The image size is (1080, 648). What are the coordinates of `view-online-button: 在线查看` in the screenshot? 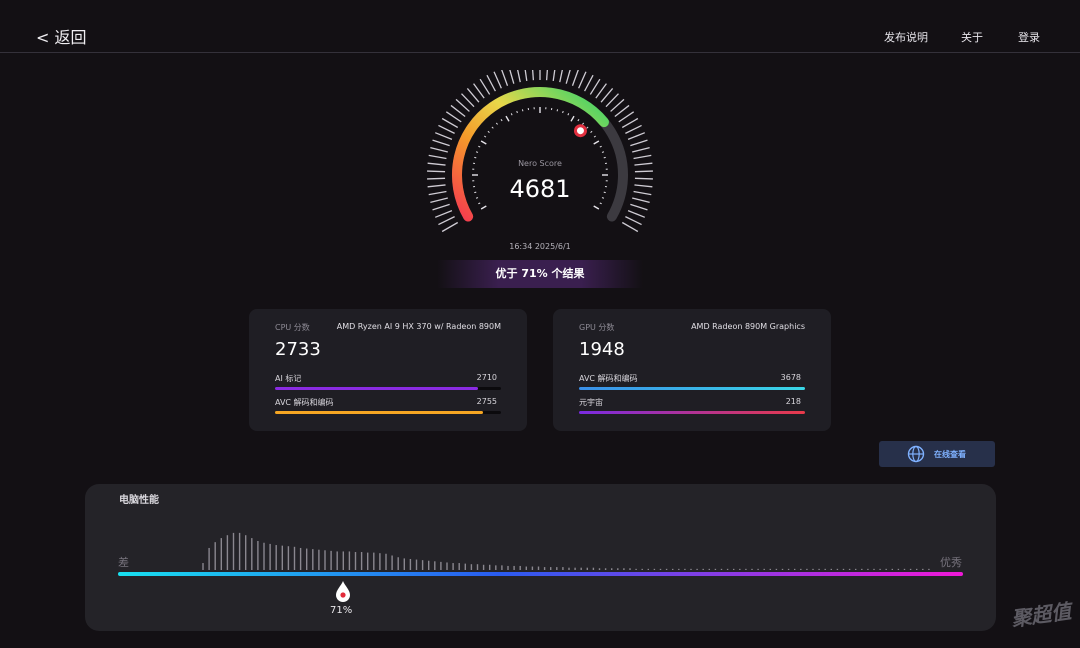 It's located at (937, 454).